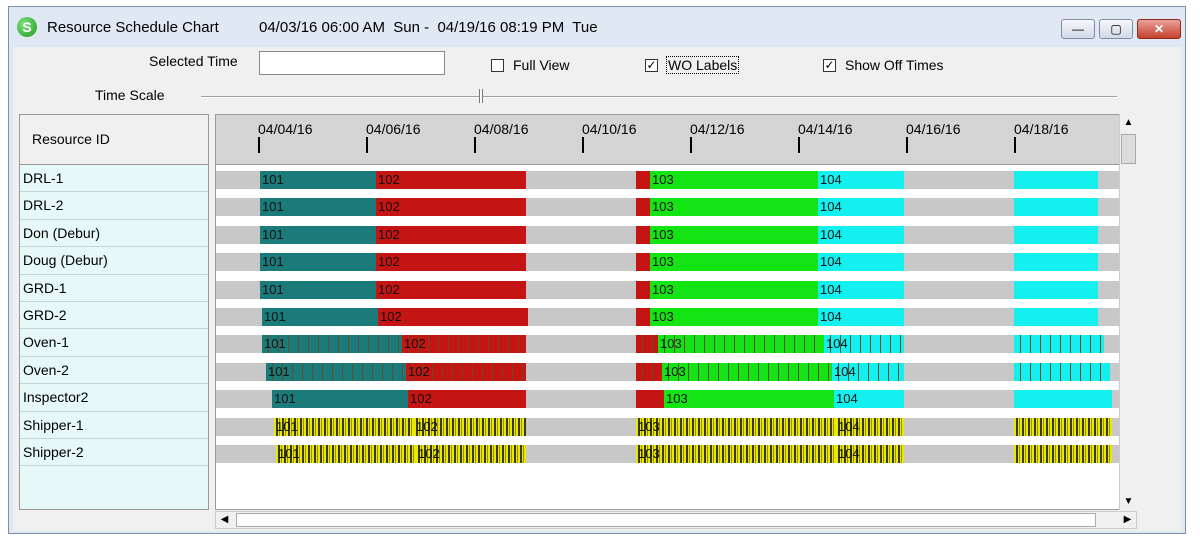  Describe the element at coordinates (1159, 29) in the screenshot. I see `close-button: ✕` at that location.